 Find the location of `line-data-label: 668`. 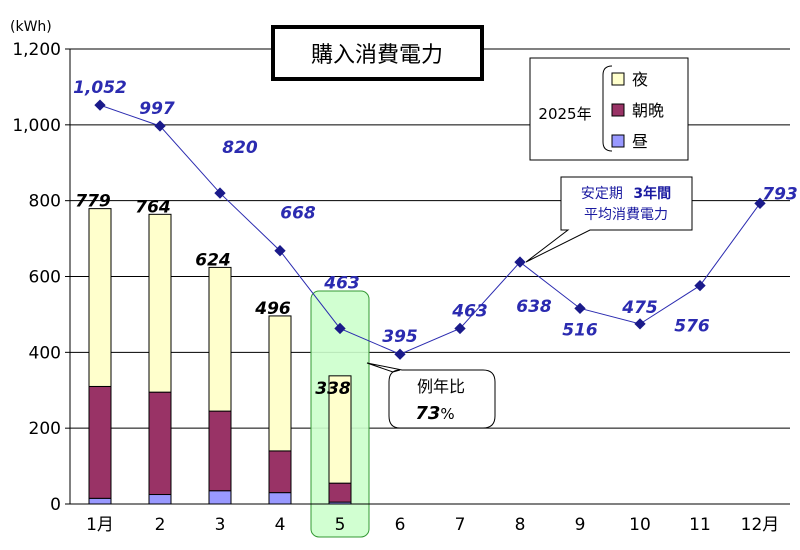

line-data-label: 668 is located at coordinates (298, 214).